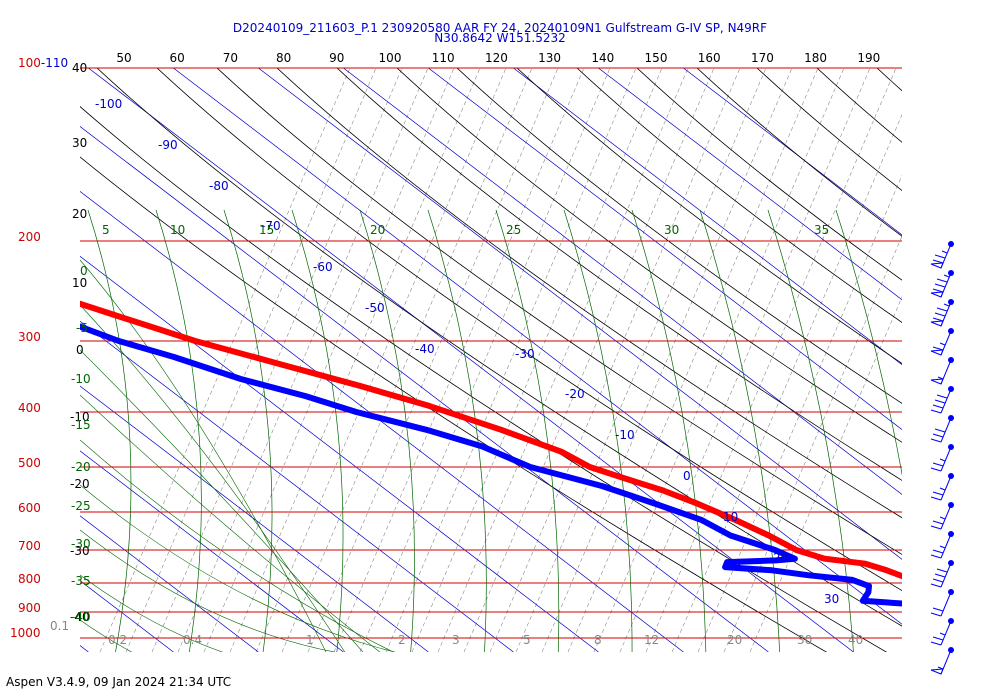 This screenshot has width=1000, height=700. I want to click on top-axis-label: 140, so click(602, 58).